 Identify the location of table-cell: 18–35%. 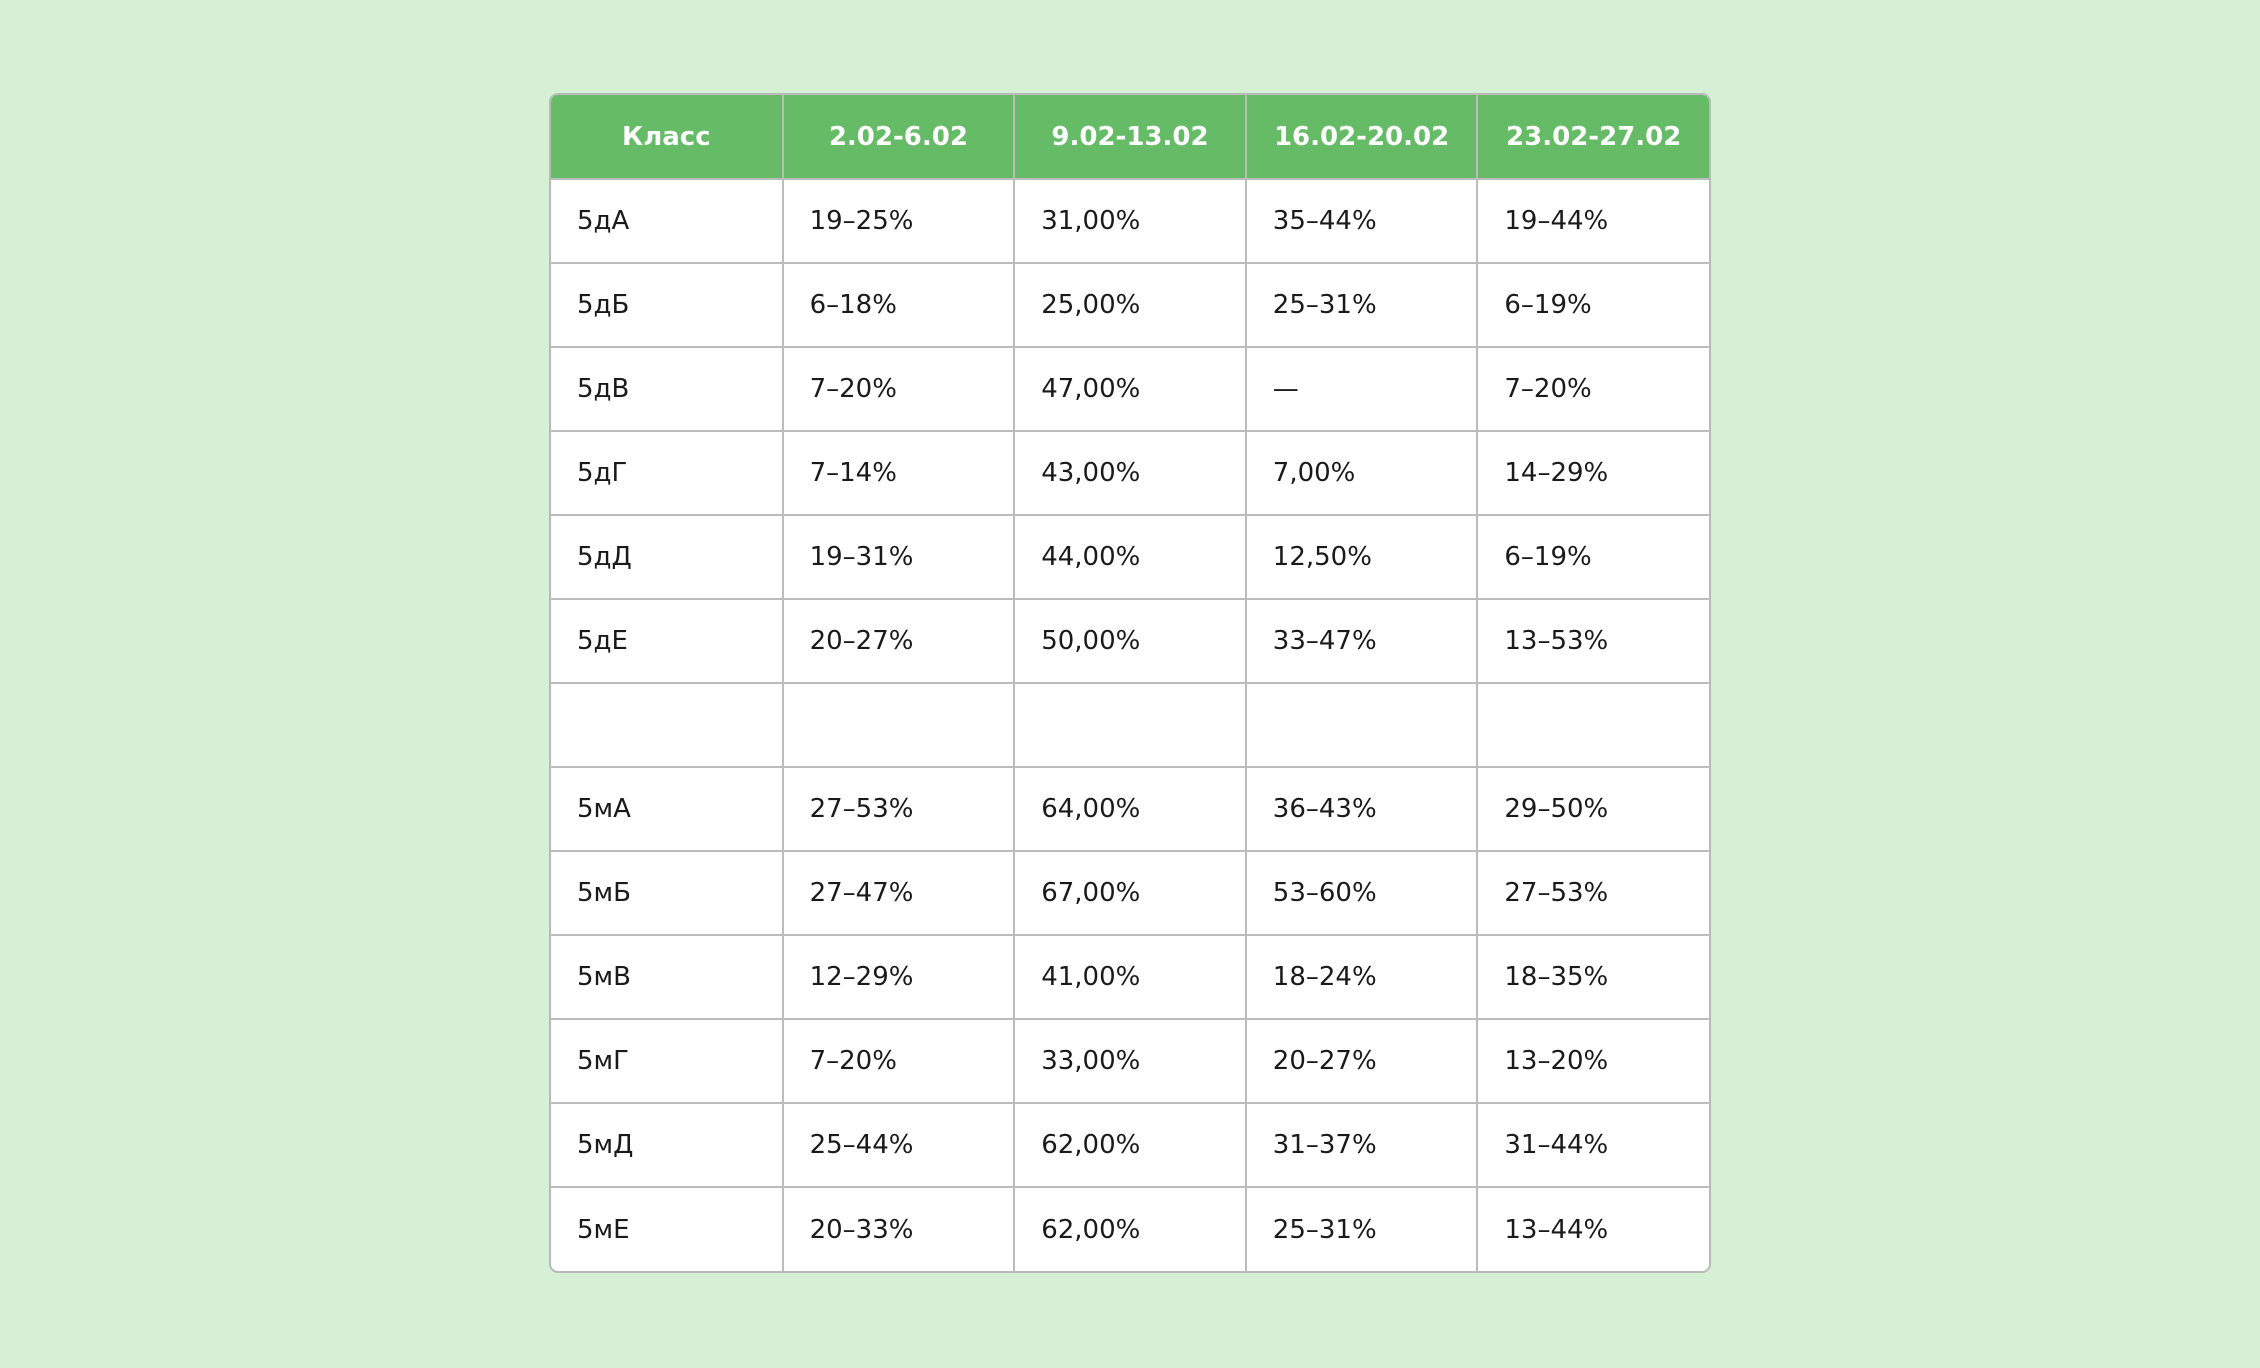
(1592, 977).